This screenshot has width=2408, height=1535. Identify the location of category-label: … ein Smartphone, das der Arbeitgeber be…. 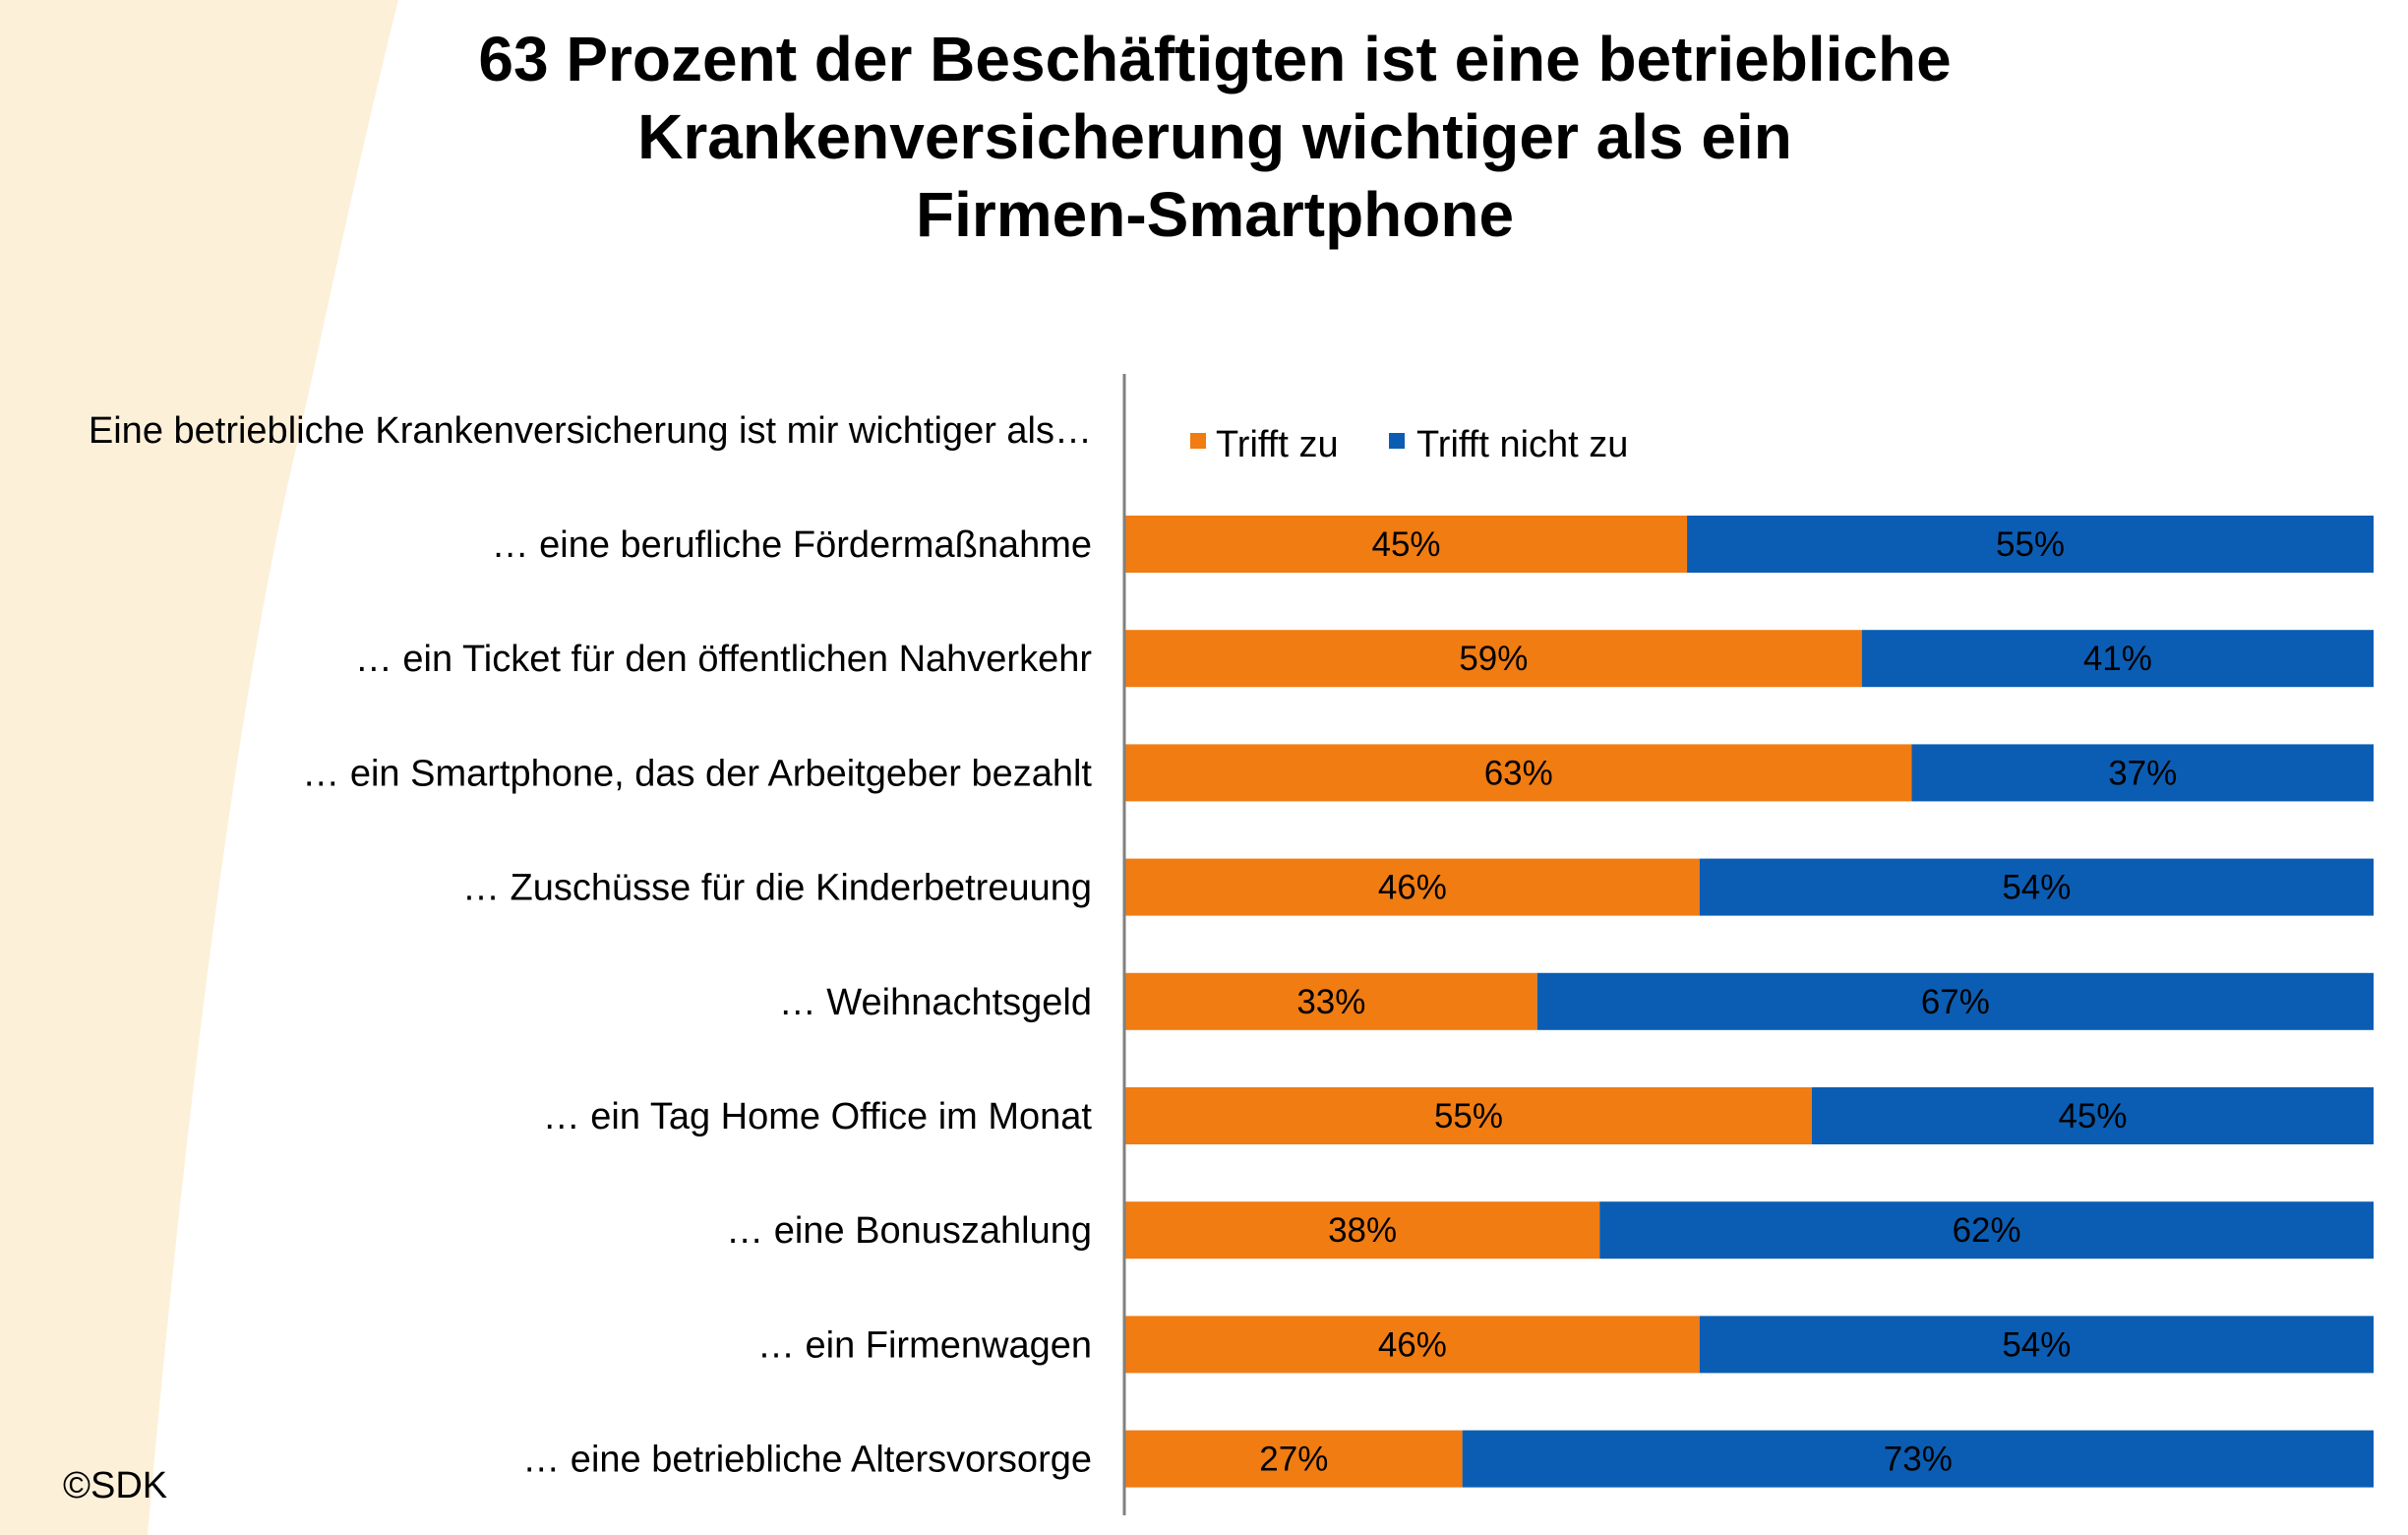
(697, 773).